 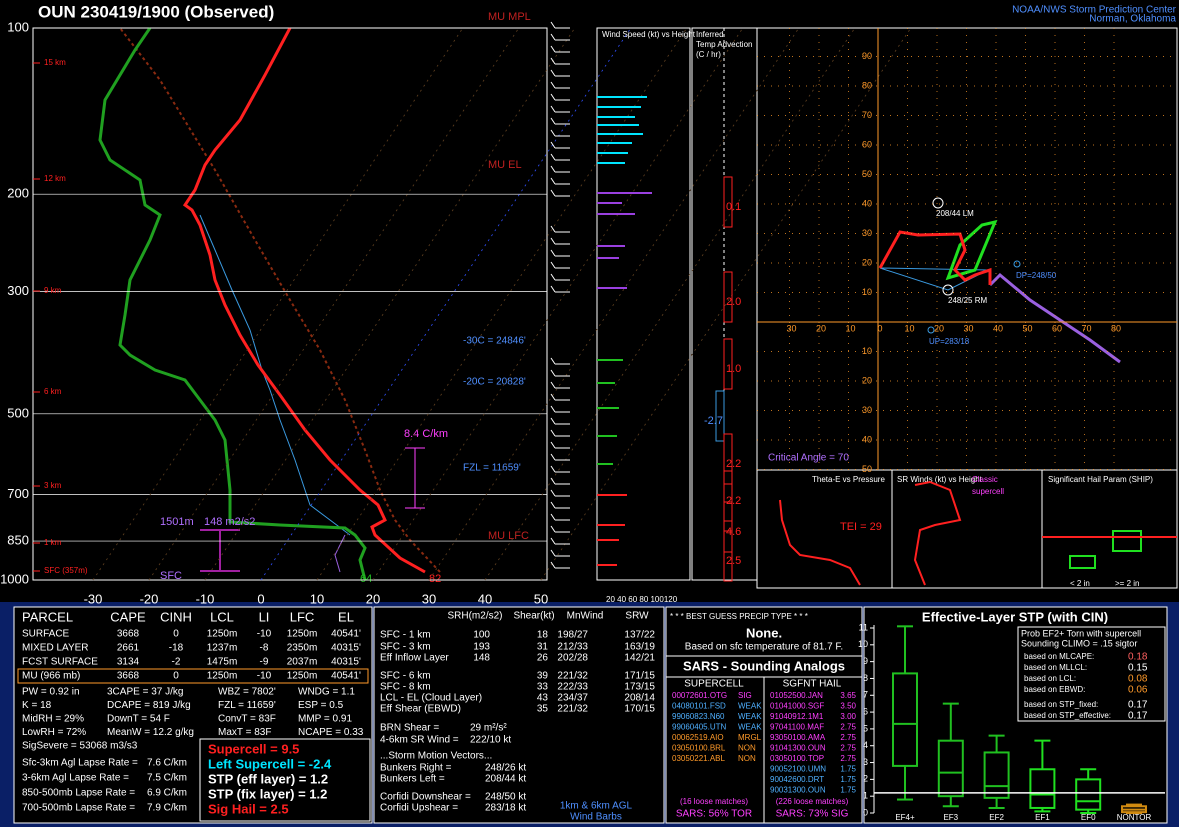 What do you see at coordinates (505, 808) in the screenshot?
I see `kin-value: 283/18 kt` at bounding box center [505, 808].